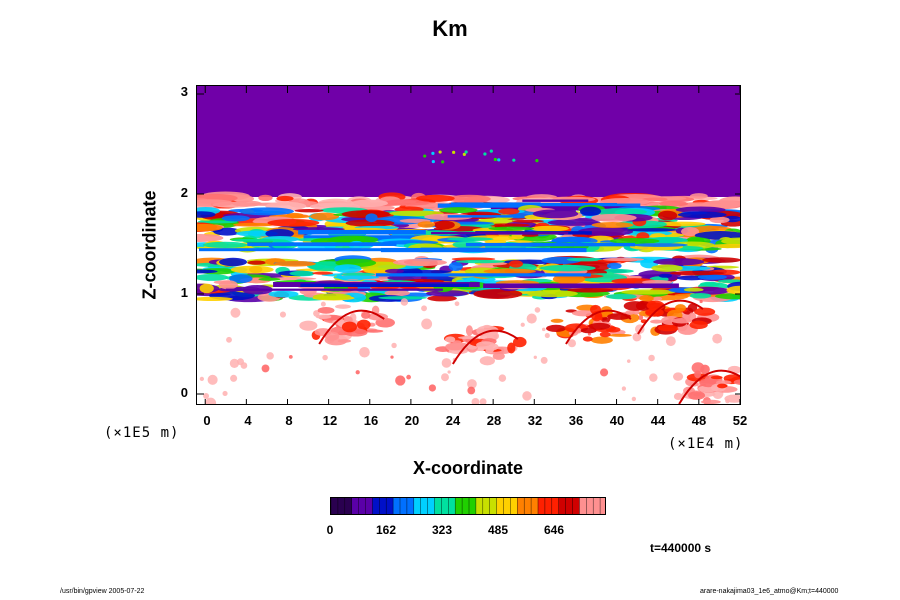  I want to click on colorbar-gradient, so click(468, 506).